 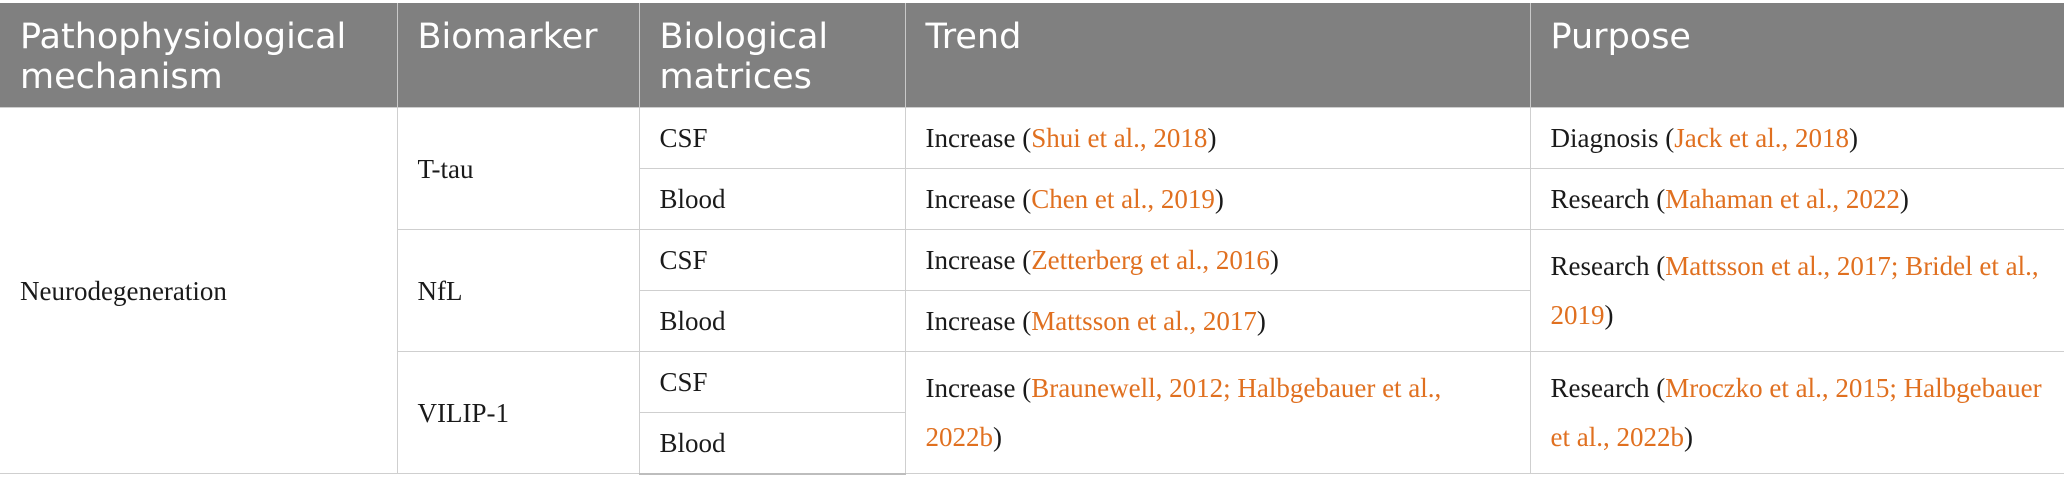 What do you see at coordinates (1796, 55) in the screenshot?
I see `header-purpose: Purpose` at bounding box center [1796, 55].